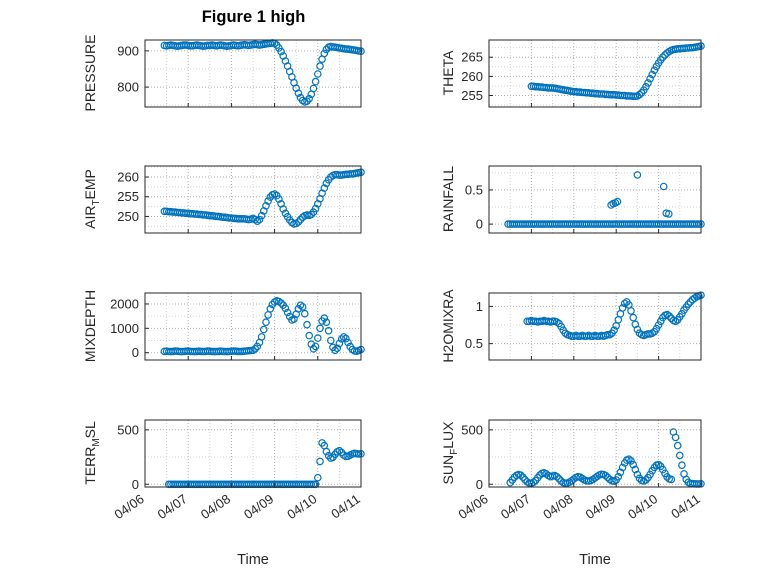  Describe the element at coordinates (253, 560) in the screenshot. I see `xaxis-label-left: Time` at that location.